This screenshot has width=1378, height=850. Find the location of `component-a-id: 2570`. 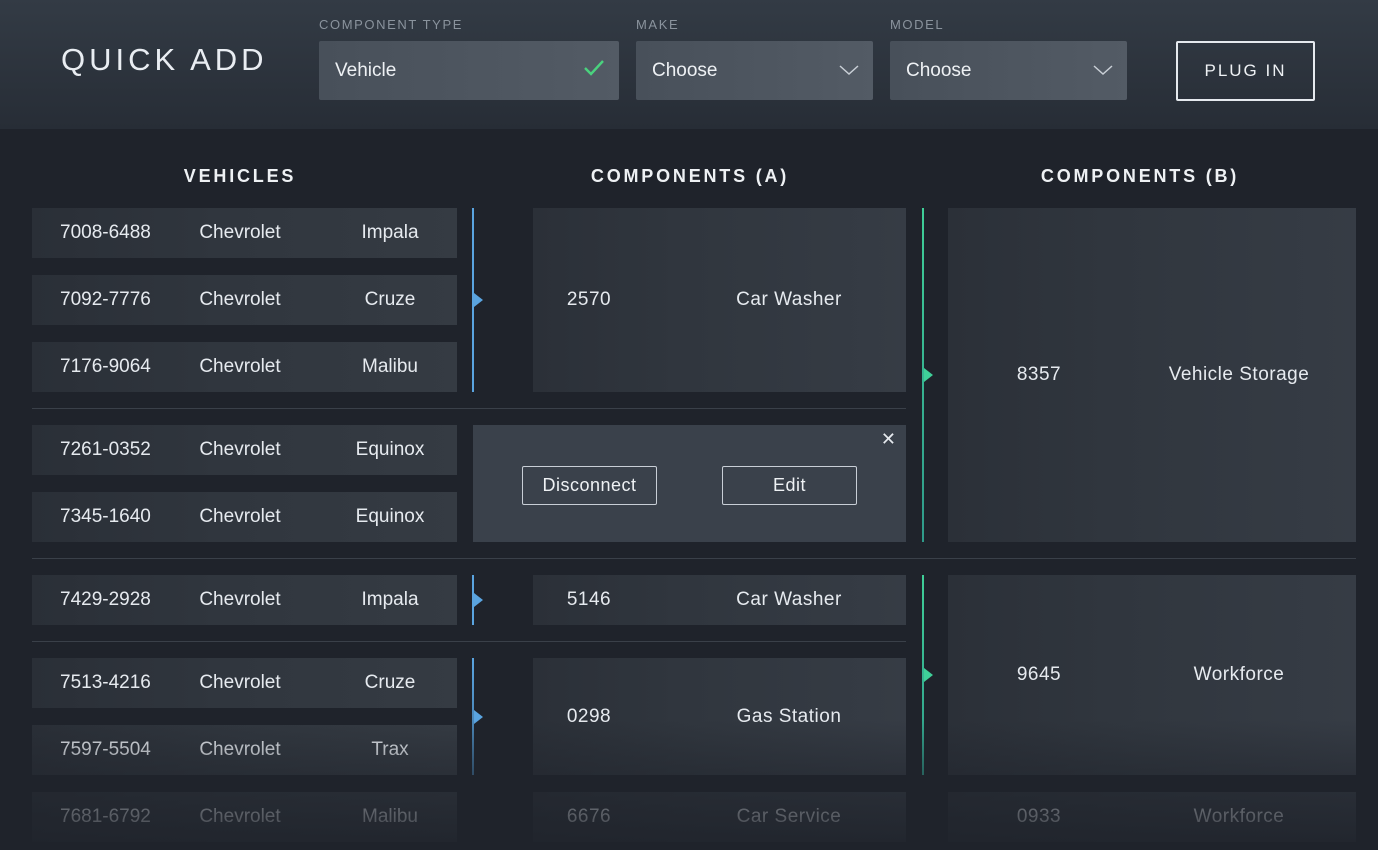

component-a-id: 2570 is located at coordinates (589, 299).